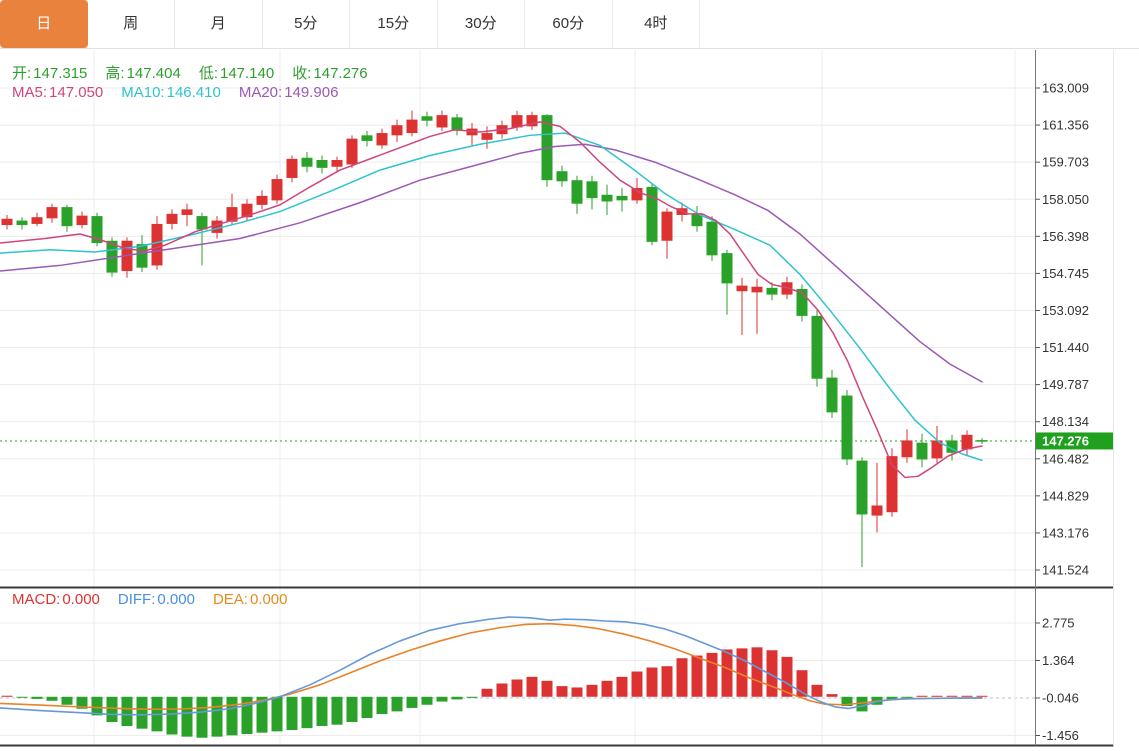 Image resolution: width=1139 pixels, height=751 pixels. What do you see at coordinates (219, 24) in the screenshot?
I see `tab-month: 月` at bounding box center [219, 24].